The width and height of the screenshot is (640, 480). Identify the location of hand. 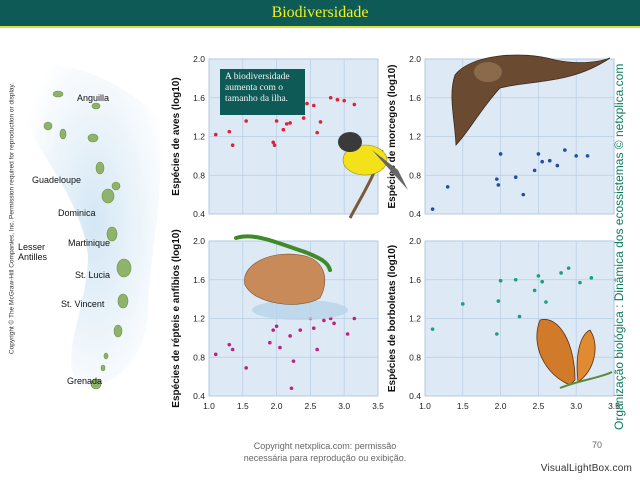
(285, 279).